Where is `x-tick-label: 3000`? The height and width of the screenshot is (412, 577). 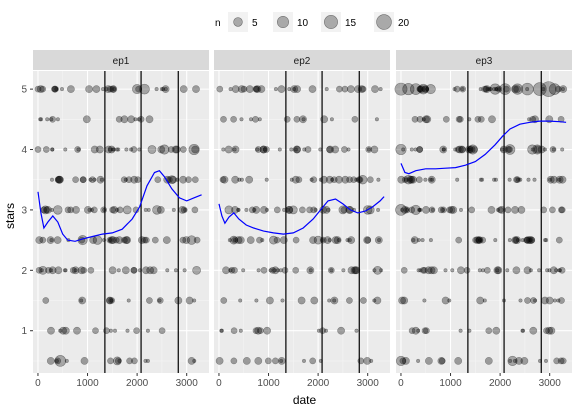
x-tick-label: 3000 is located at coordinates (187, 383).